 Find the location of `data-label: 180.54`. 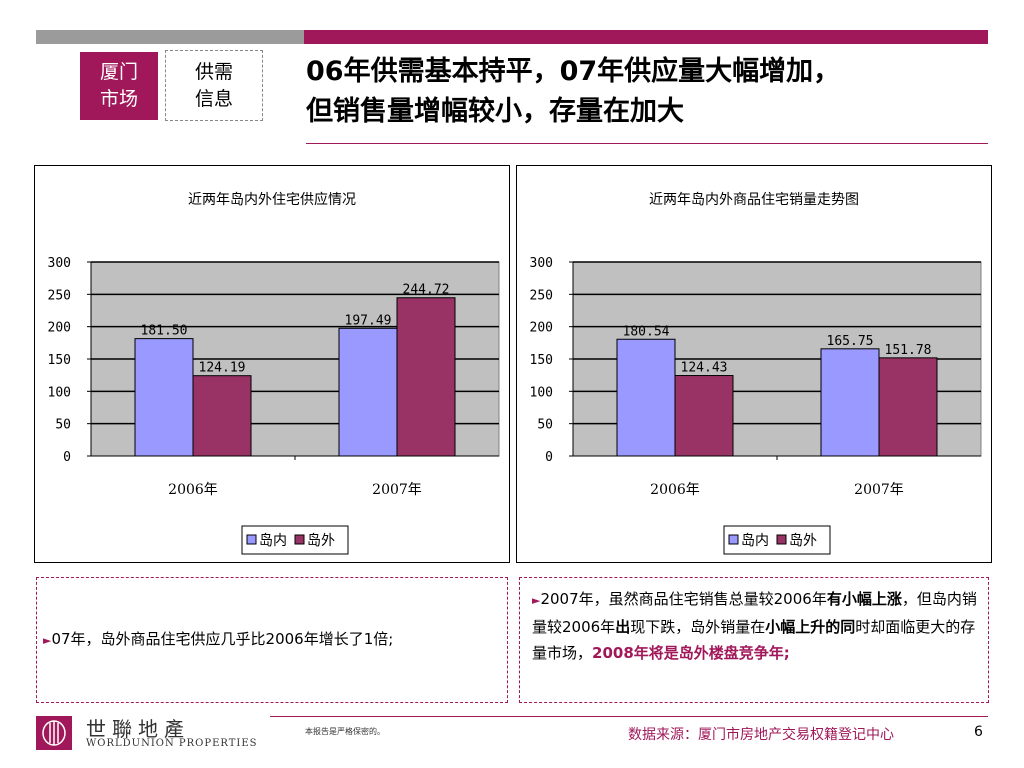

data-label: 180.54 is located at coordinates (646, 331).